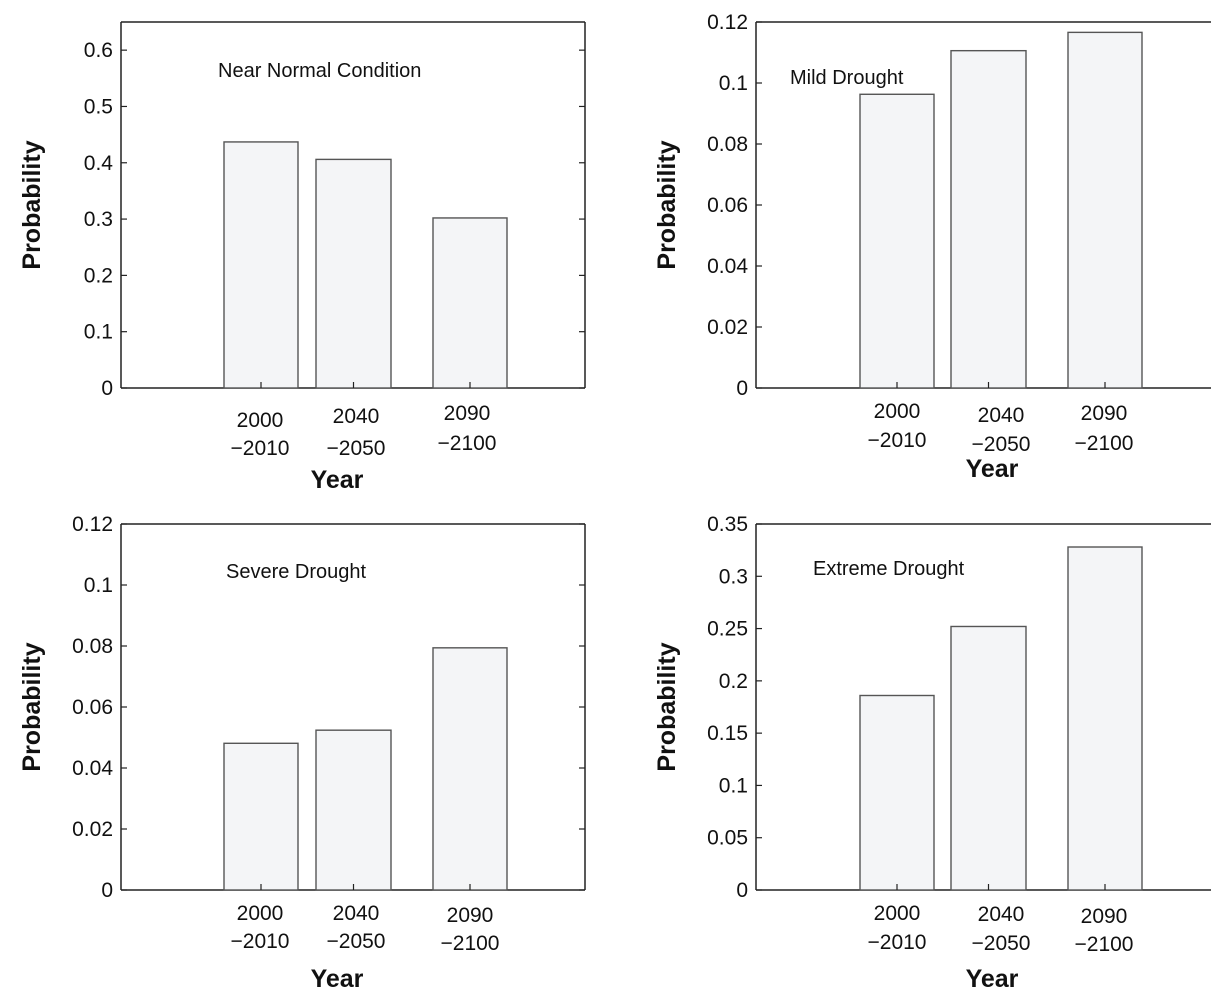 Image resolution: width=1211 pixels, height=992 pixels. What do you see at coordinates (296, 572) in the screenshot?
I see `panel-annotation: Severe Drought` at bounding box center [296, 572].